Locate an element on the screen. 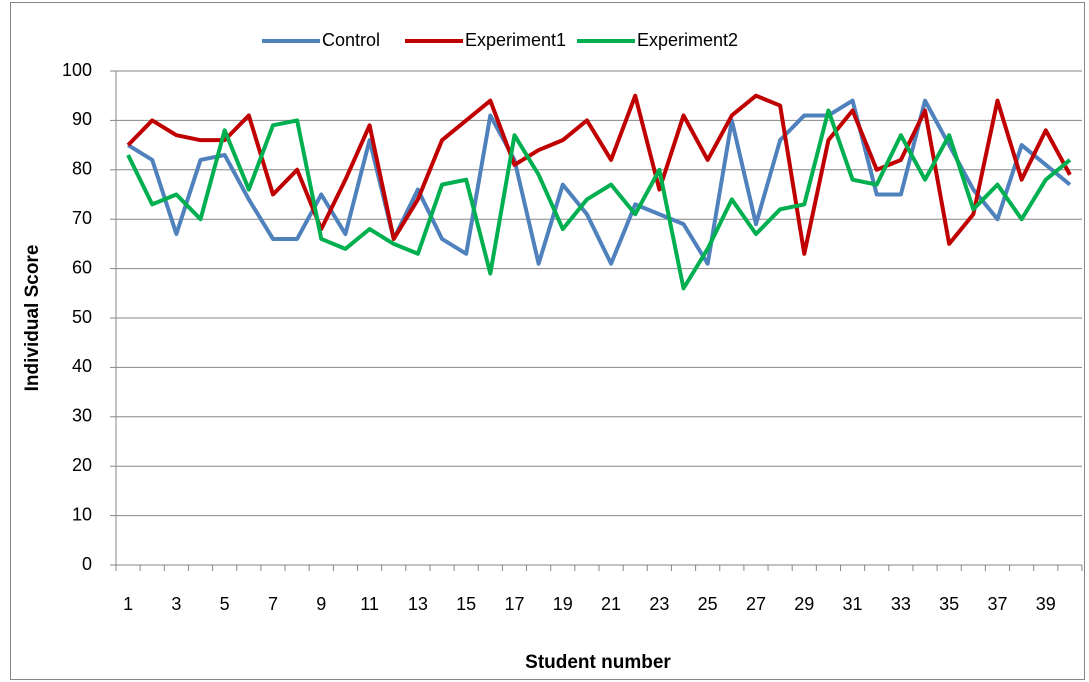 This screenshot has height=682, width=1089. x-tick-label: 23 is located at coordinates (659, 604).